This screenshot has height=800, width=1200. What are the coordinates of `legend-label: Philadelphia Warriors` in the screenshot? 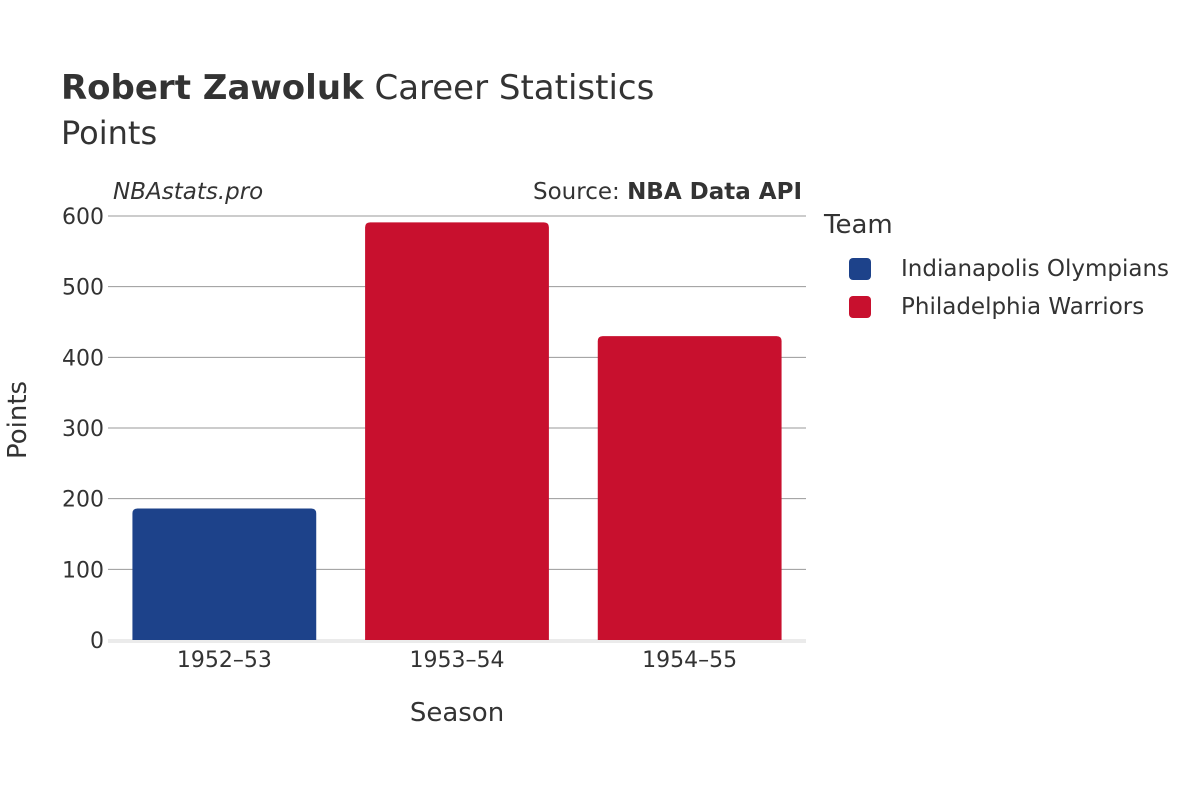 It's located at (1023, 307).